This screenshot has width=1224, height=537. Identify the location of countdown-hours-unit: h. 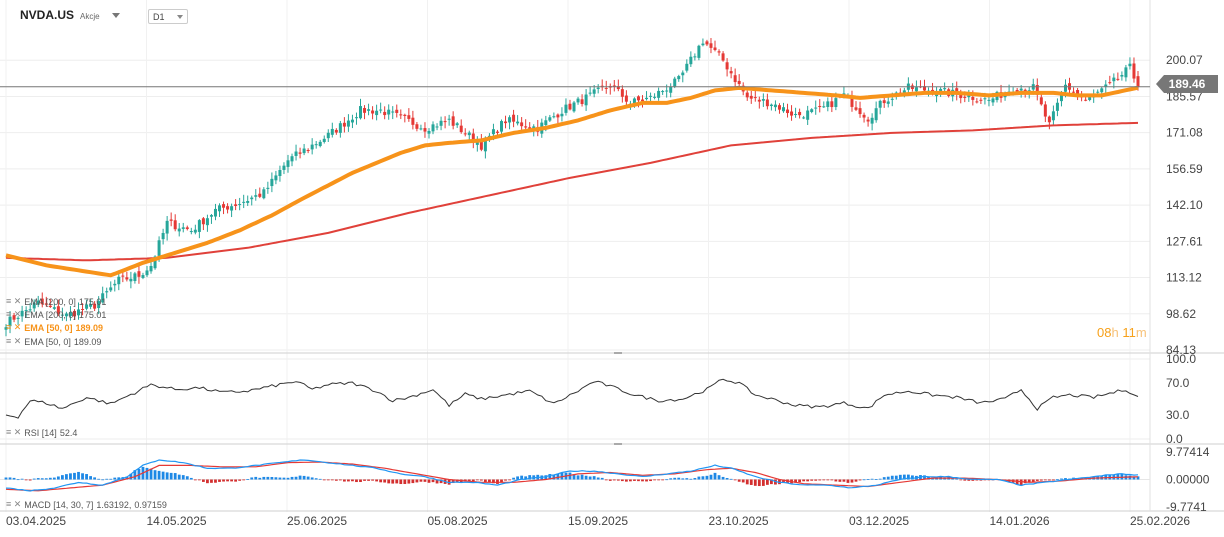
(1115, 332).